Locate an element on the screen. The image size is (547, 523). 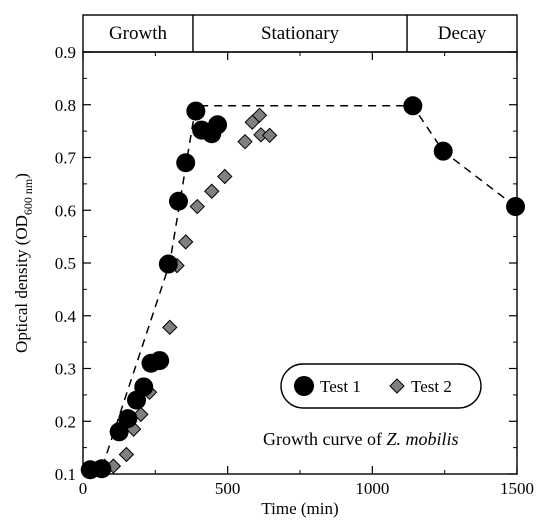
y-axis-title-main: Optical density (OD is located at coordinates (21, 284).